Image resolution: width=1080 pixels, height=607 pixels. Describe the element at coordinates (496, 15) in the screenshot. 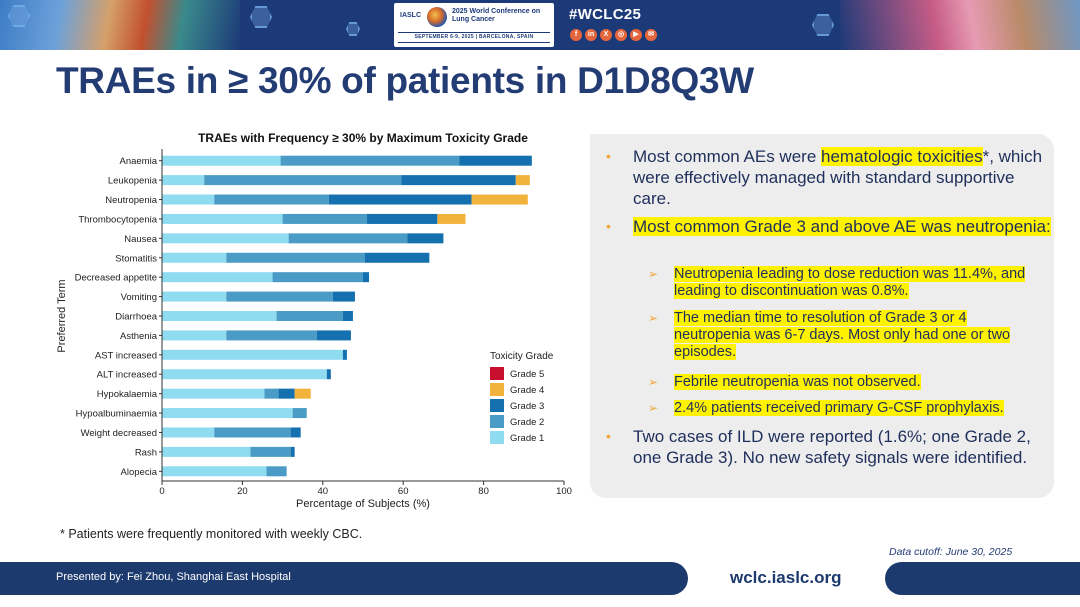

I see `conference-title: 2025 World Conference on Lung Cancer` at that location.